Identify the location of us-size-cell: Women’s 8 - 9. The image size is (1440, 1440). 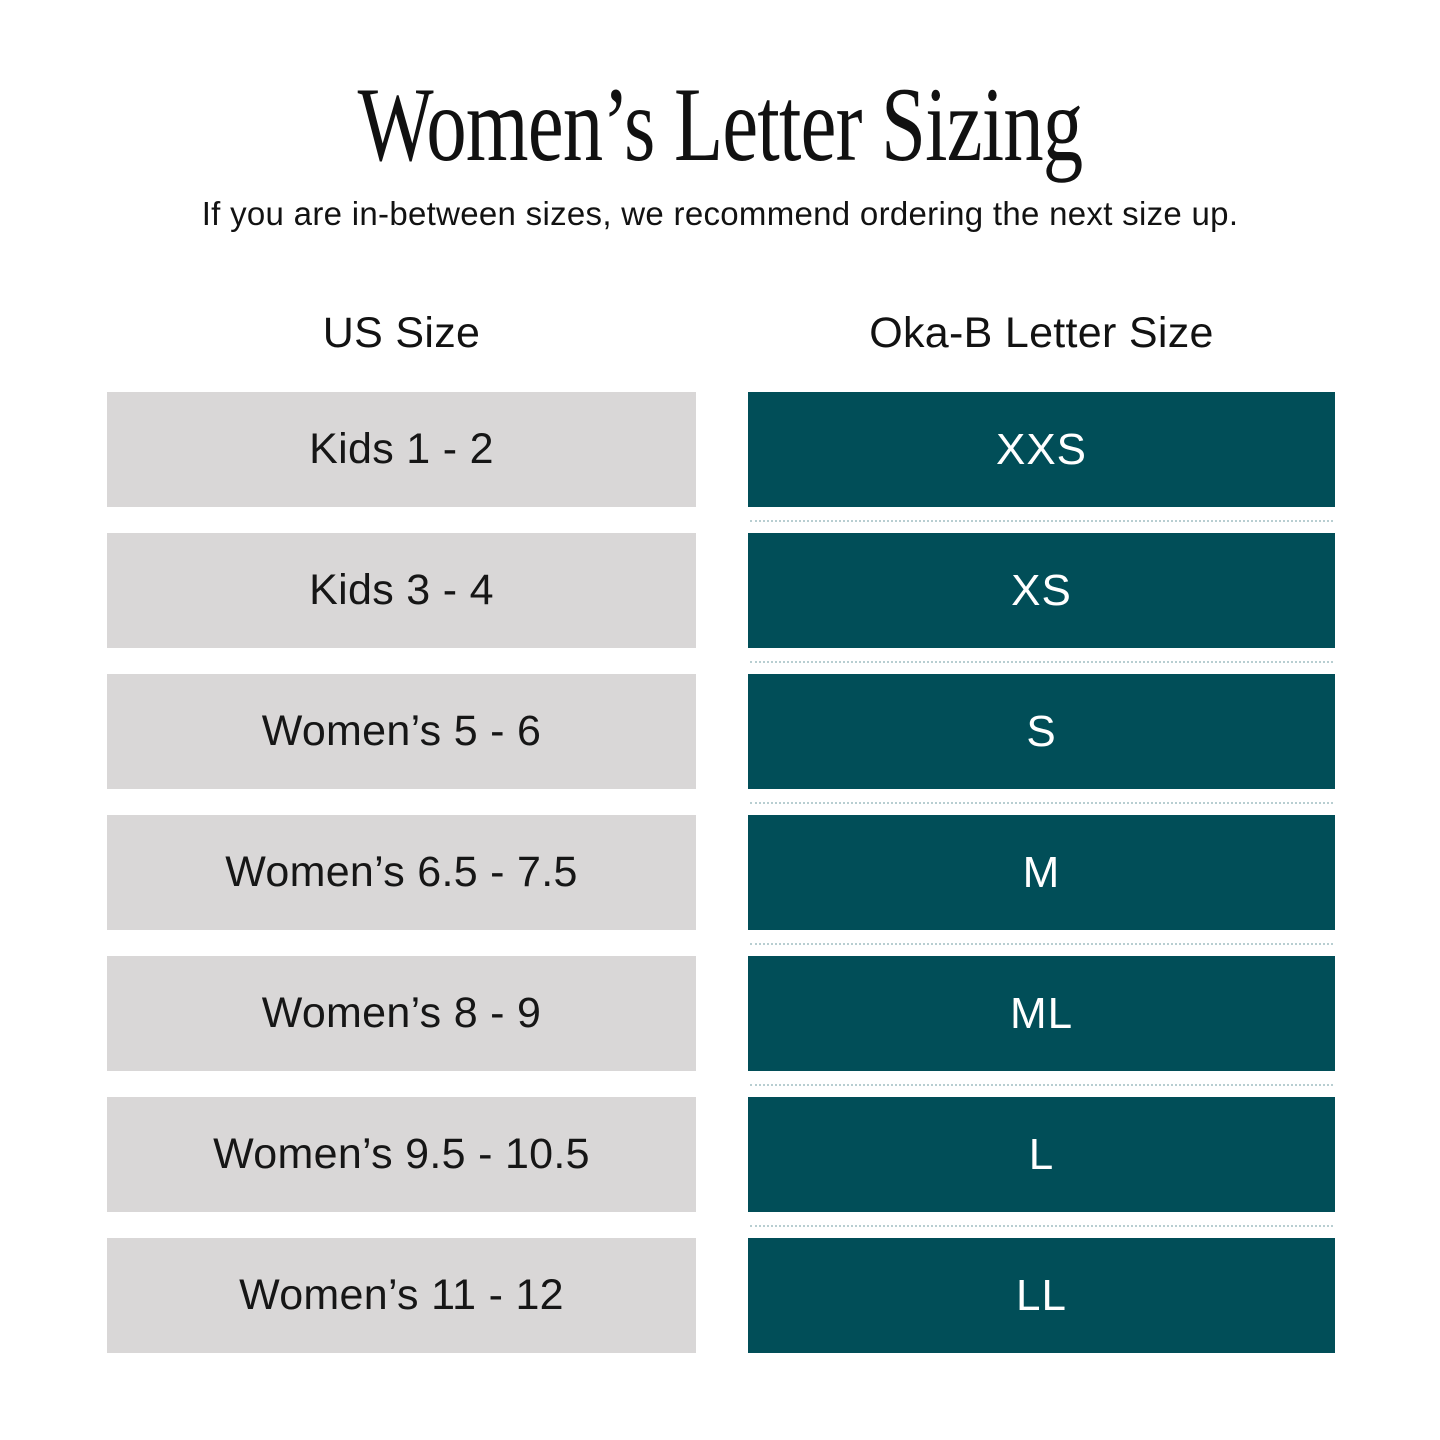
(401, 1013).